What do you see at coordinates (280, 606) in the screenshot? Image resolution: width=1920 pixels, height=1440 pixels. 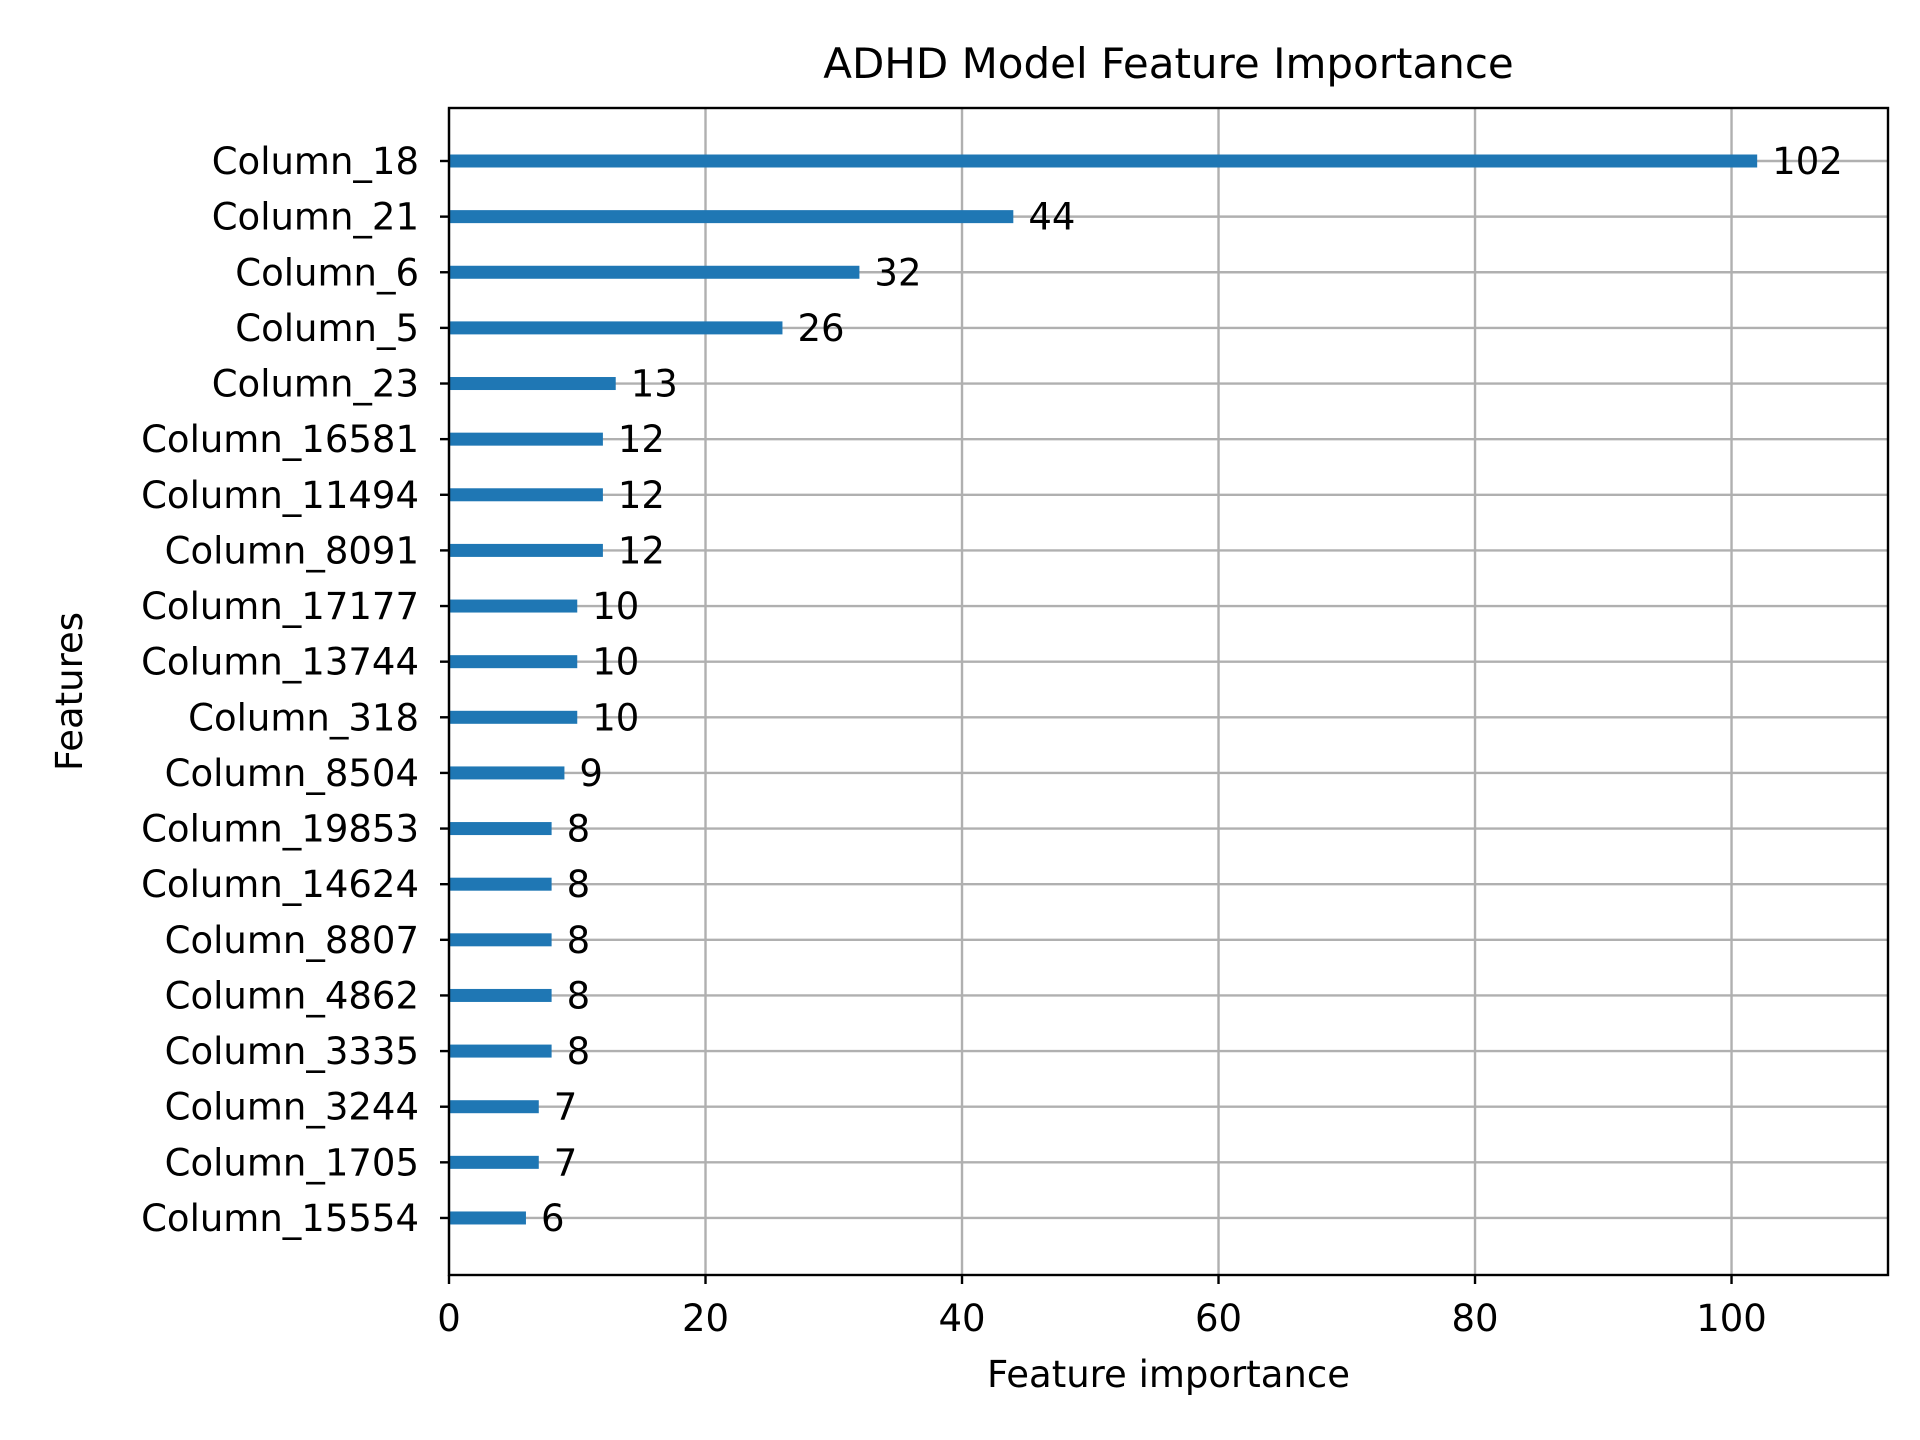 I see `y-tick-label: Column_17177` at bounding box center [280, 606].